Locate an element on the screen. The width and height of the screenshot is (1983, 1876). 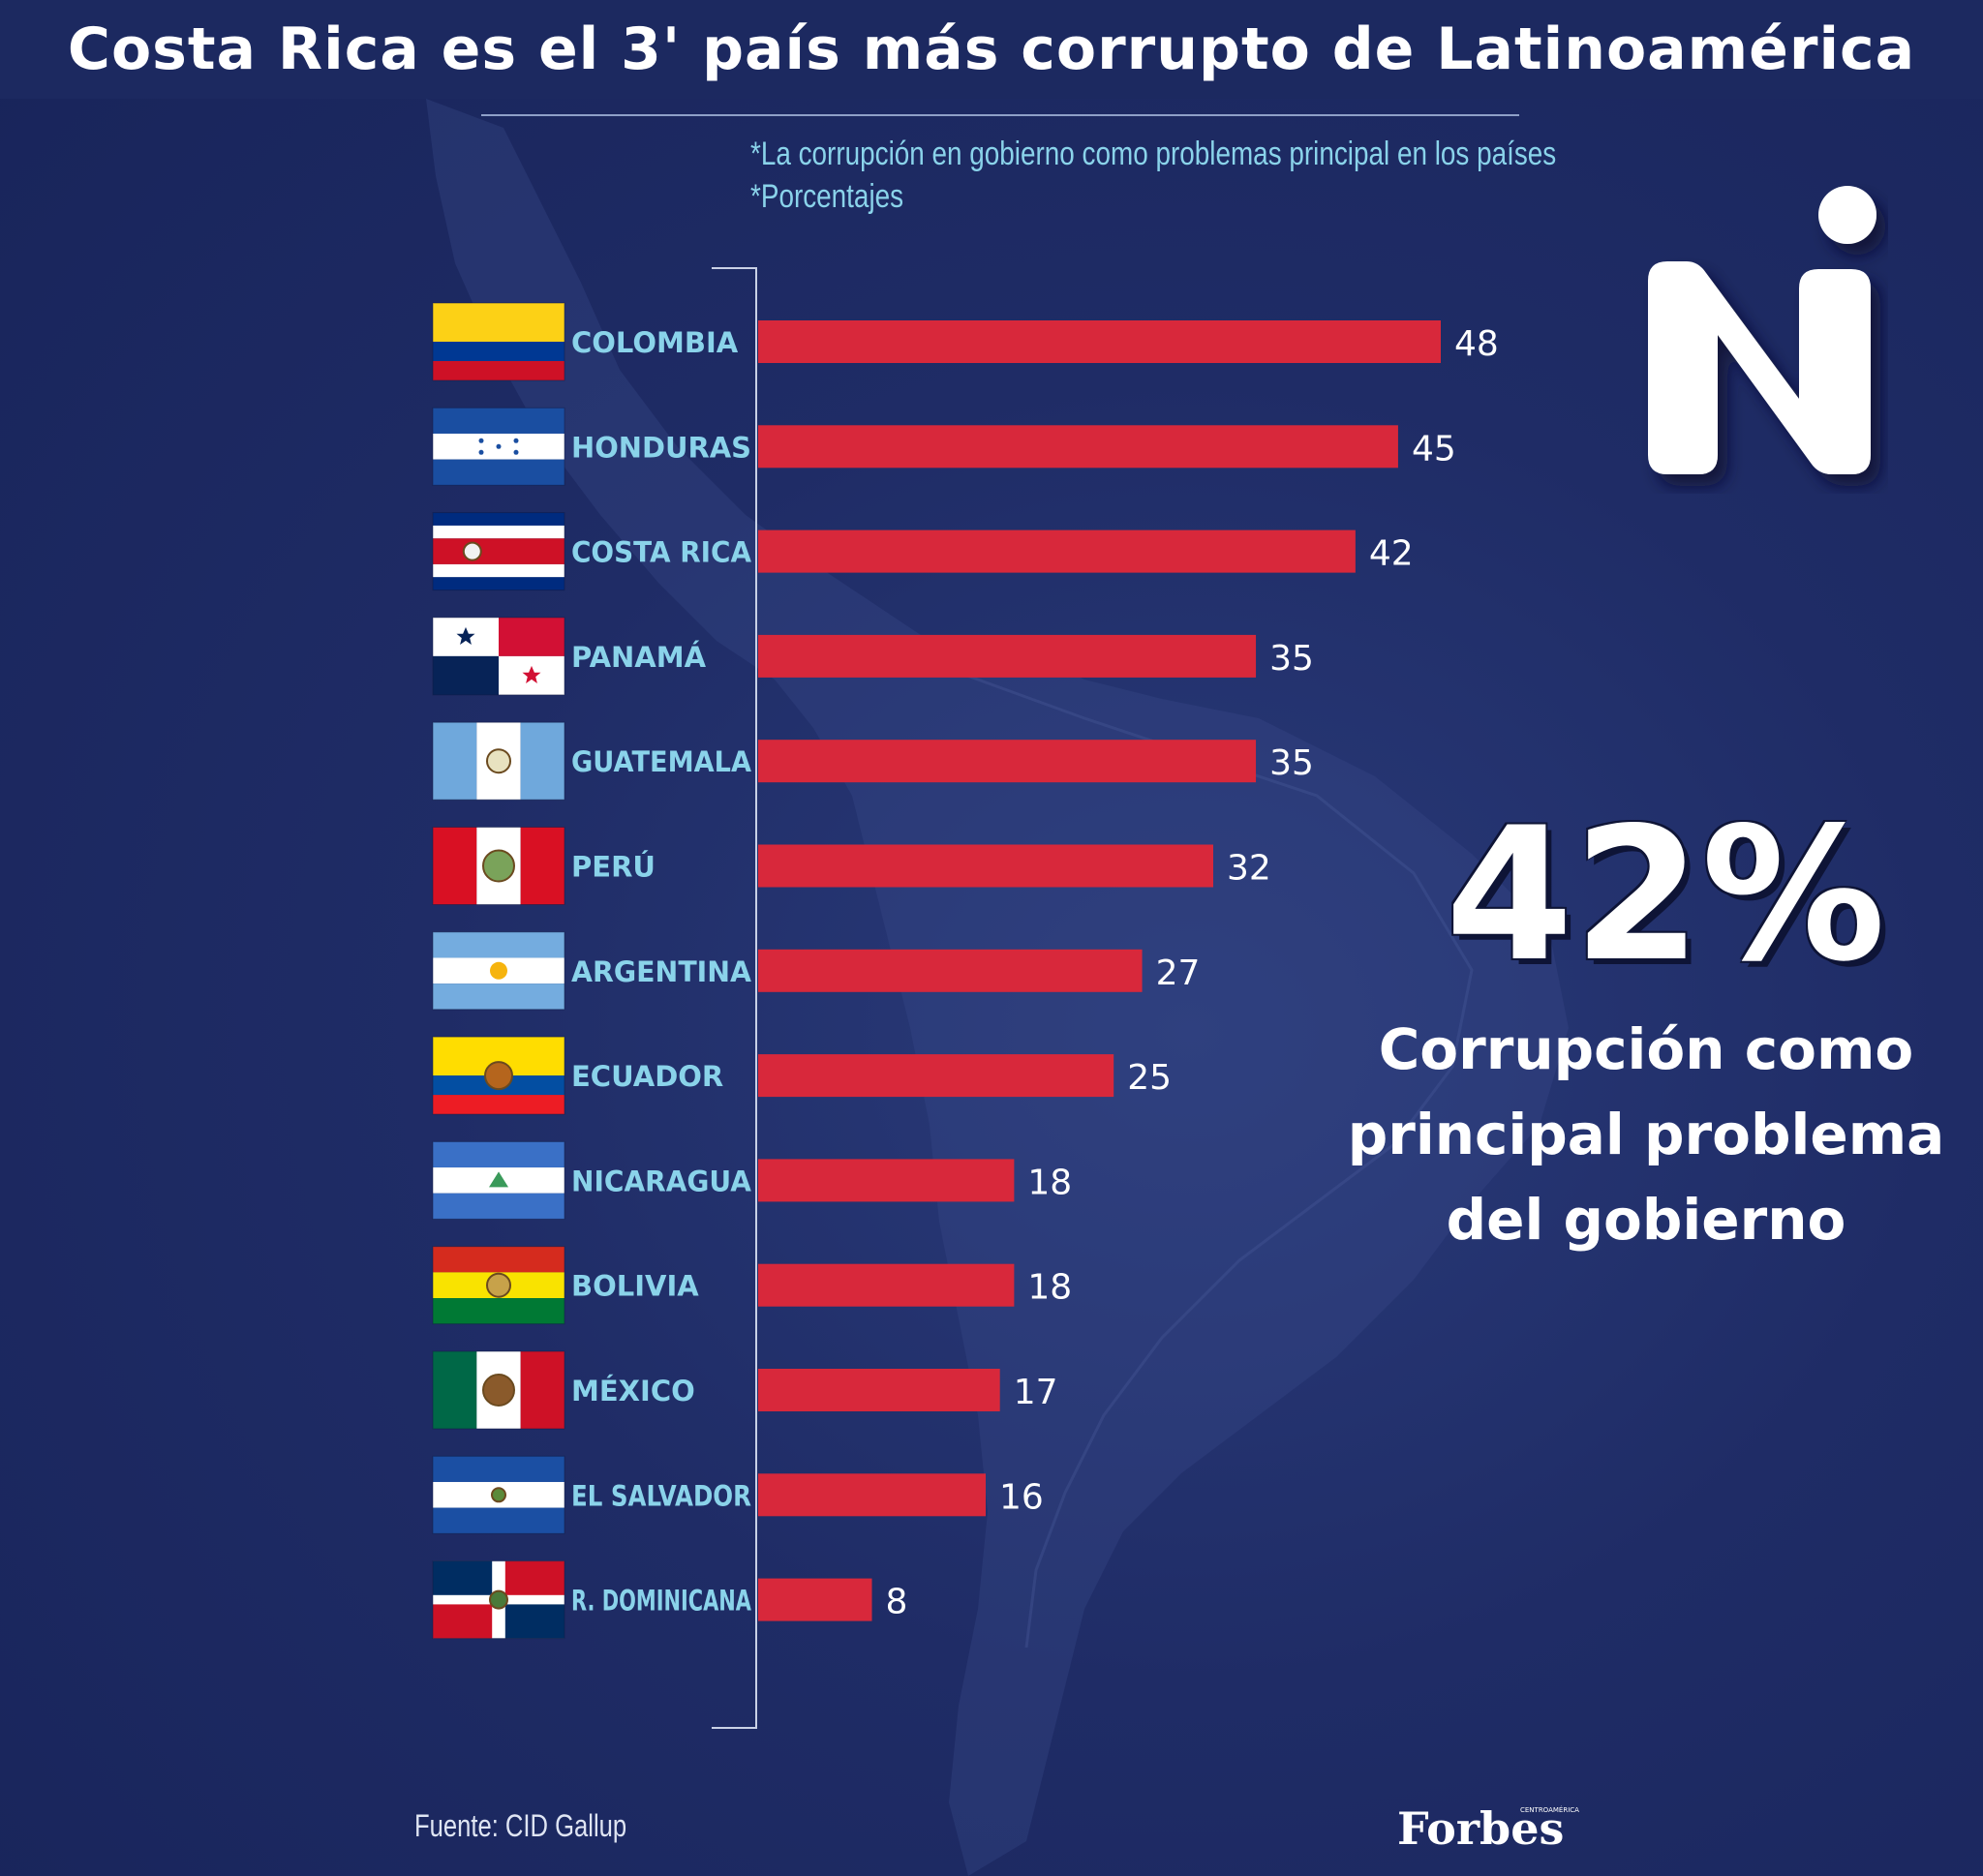
bar-ecuador is located at coordinates (936, 1076).